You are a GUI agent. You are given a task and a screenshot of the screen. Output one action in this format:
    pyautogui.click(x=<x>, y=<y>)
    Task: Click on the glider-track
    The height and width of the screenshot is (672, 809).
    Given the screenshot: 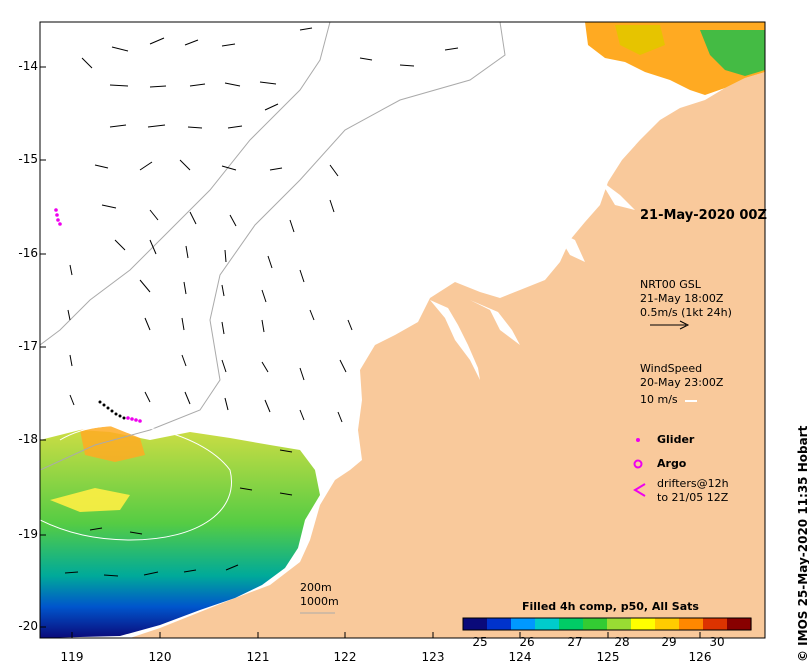 What is the action you would take?
    pyautogui.click(x=98, y=315)
    